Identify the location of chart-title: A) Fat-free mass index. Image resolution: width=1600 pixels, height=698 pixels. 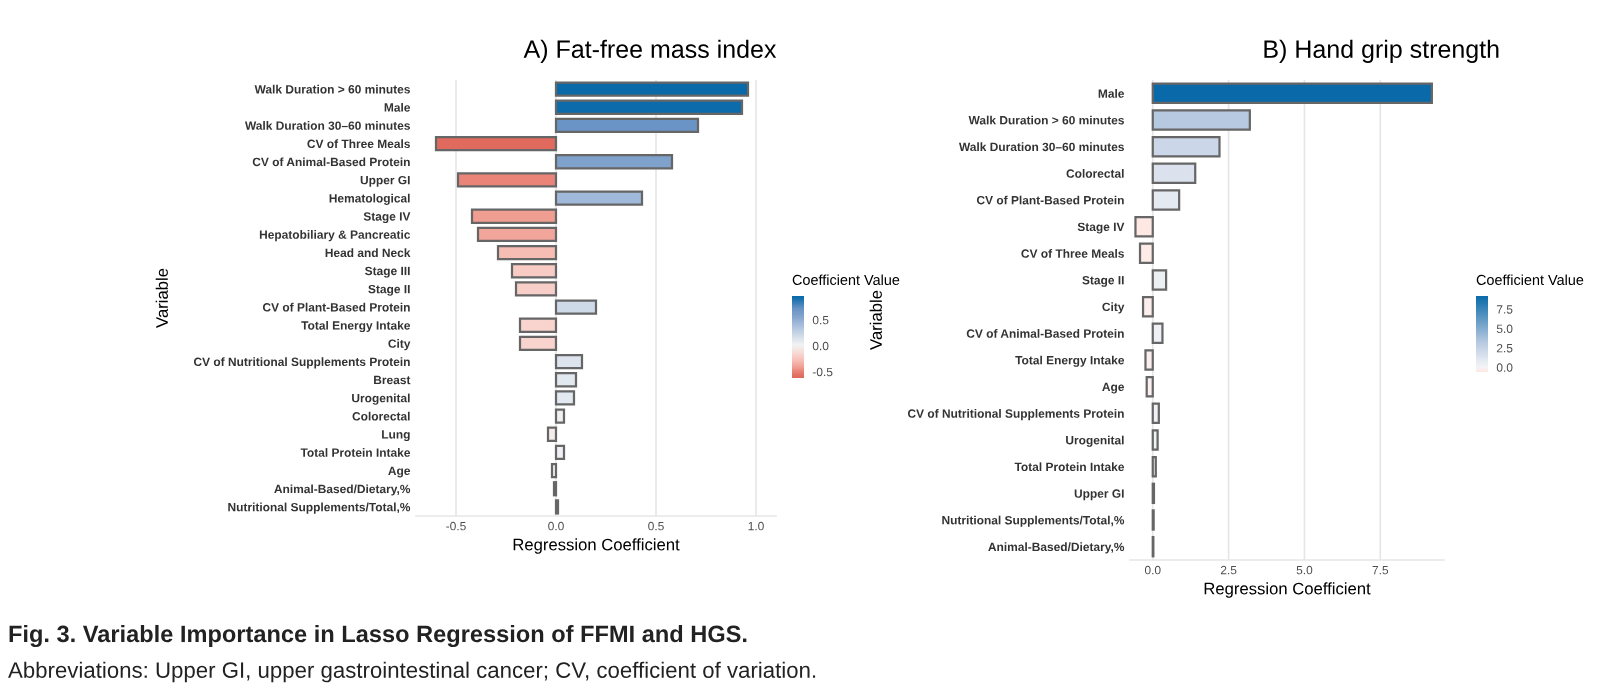
(650, 51).